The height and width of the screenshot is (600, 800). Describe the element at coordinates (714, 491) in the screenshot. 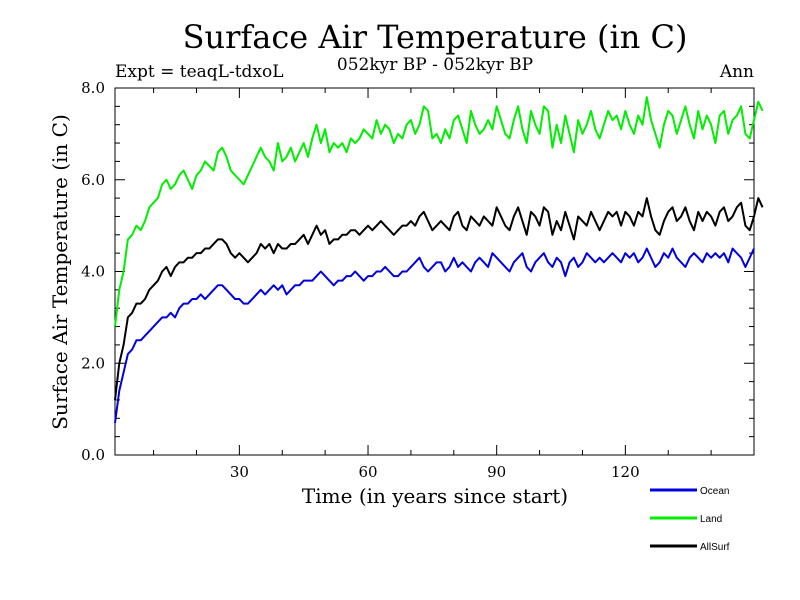

I see `legend-label-ocean: Ocean` at that location.